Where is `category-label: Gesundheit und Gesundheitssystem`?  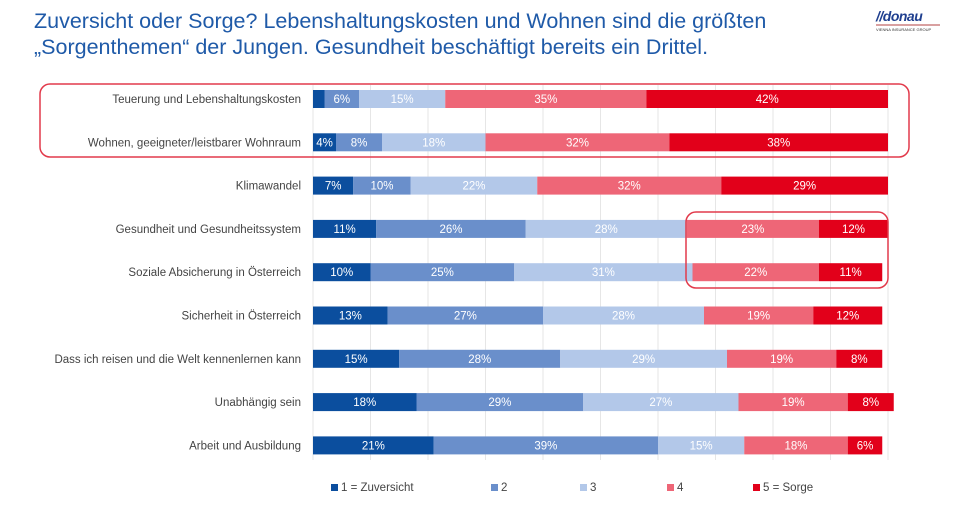
category-label: Gesundheit und Gesundheitssystem is located at coordinates (208, 230).